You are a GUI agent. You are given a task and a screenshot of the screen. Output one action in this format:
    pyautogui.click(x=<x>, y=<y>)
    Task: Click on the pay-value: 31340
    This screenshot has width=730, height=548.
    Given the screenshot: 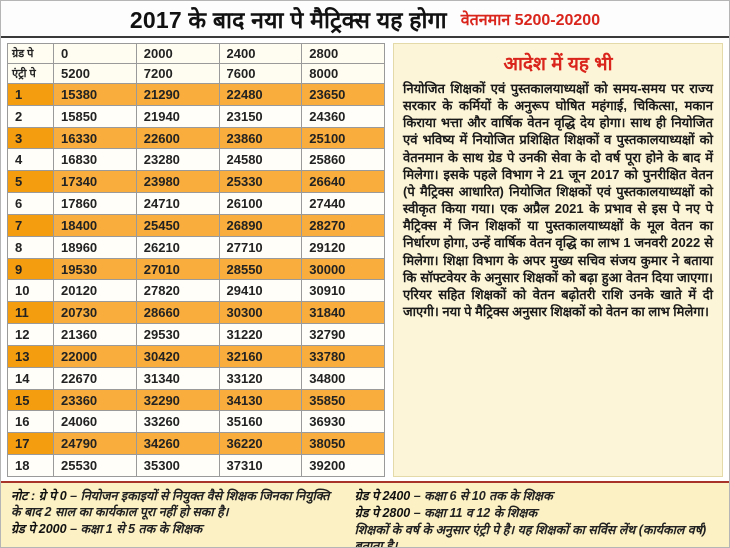 What is the action you would take?
    pyautogui.click(x=177, y=378)
    